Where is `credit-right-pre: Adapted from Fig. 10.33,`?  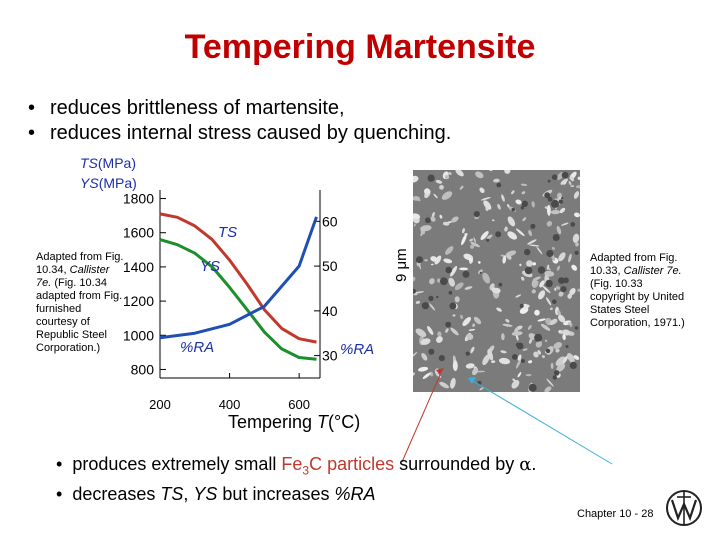
credit-right-pre: Adapted from Fig. 10.33, is located at coordinates (634, 264).